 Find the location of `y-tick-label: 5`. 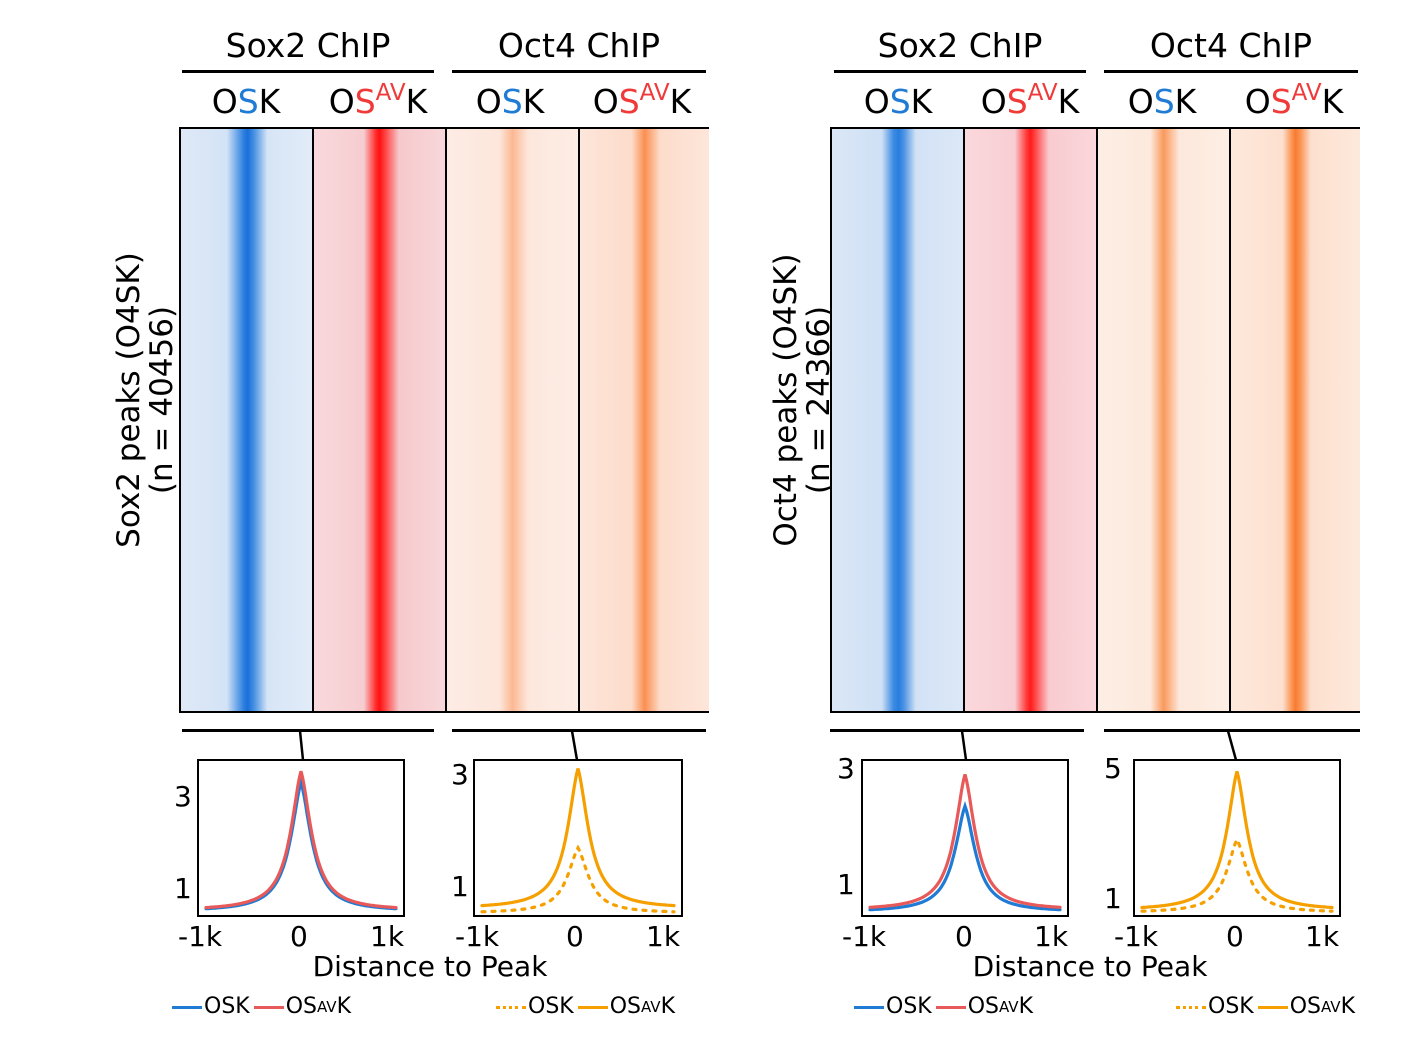

y-tick-label: 5 is located at coordinates (1113, 768).